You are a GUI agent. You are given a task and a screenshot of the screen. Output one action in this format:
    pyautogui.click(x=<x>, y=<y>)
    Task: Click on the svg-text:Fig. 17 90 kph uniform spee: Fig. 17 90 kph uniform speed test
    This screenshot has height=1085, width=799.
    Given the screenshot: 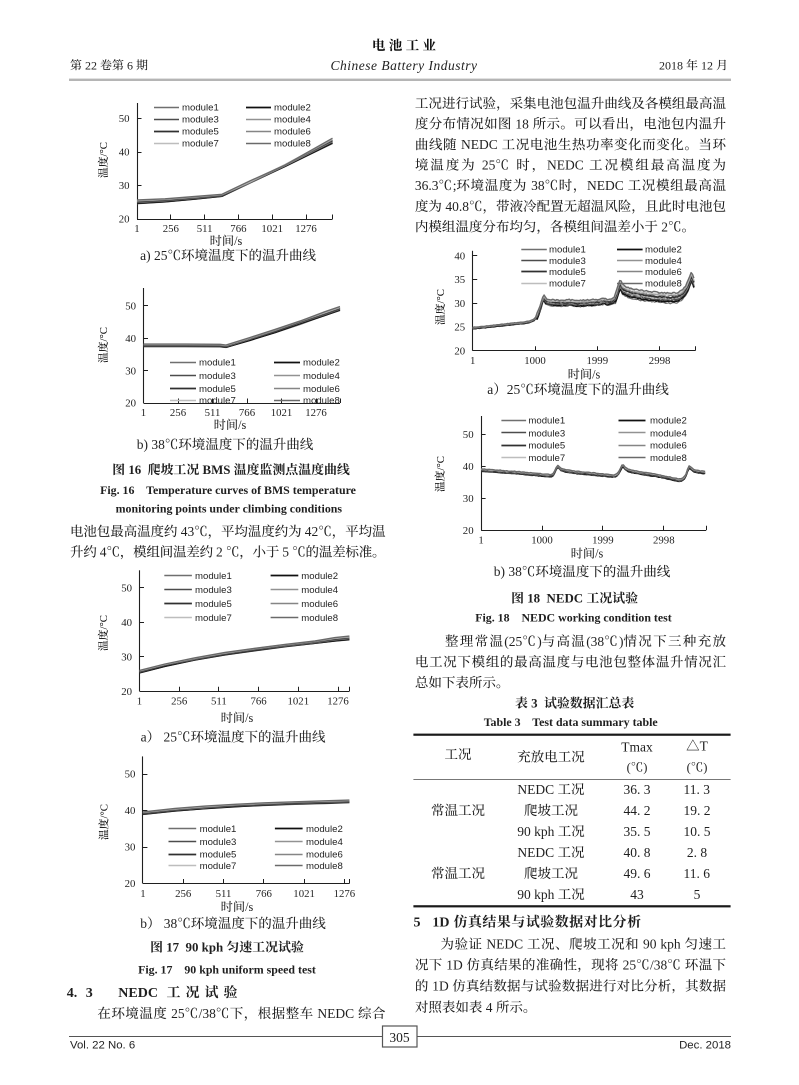 What is the action you would take?
    pyautogui.click(x=227, y=970)
    